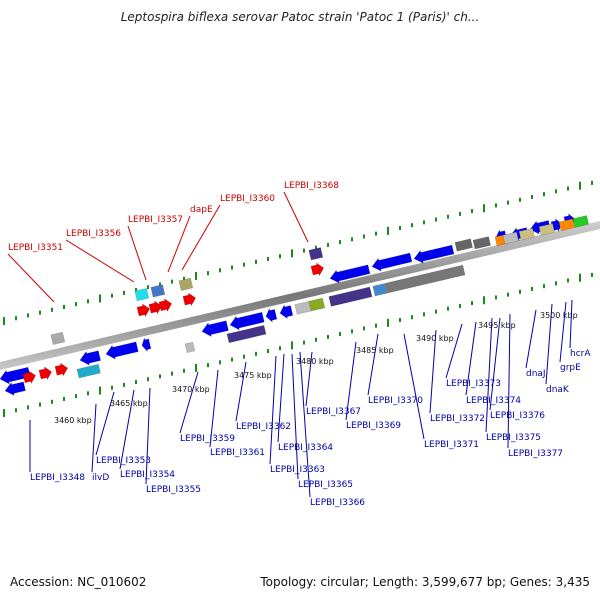 The image size is (600, 600). What do you see at coordinates (100, 478) in the screenshot?
I see `bottom-label: ilvD` at bounding box center [100, 478].